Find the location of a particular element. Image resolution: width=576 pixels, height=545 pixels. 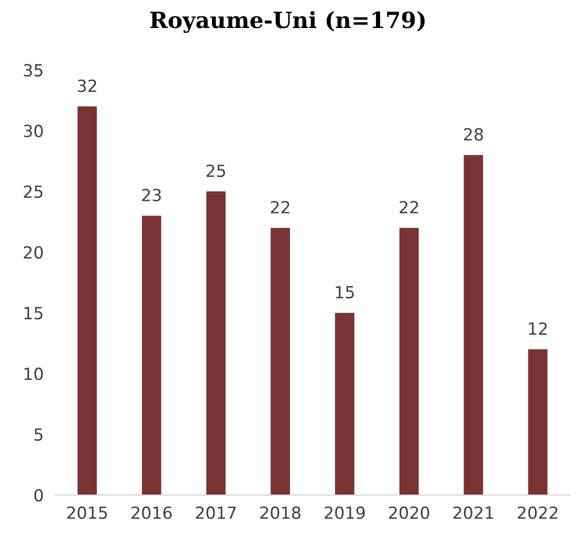

y-tick-label: 0 is located at coordinates (38, 495).